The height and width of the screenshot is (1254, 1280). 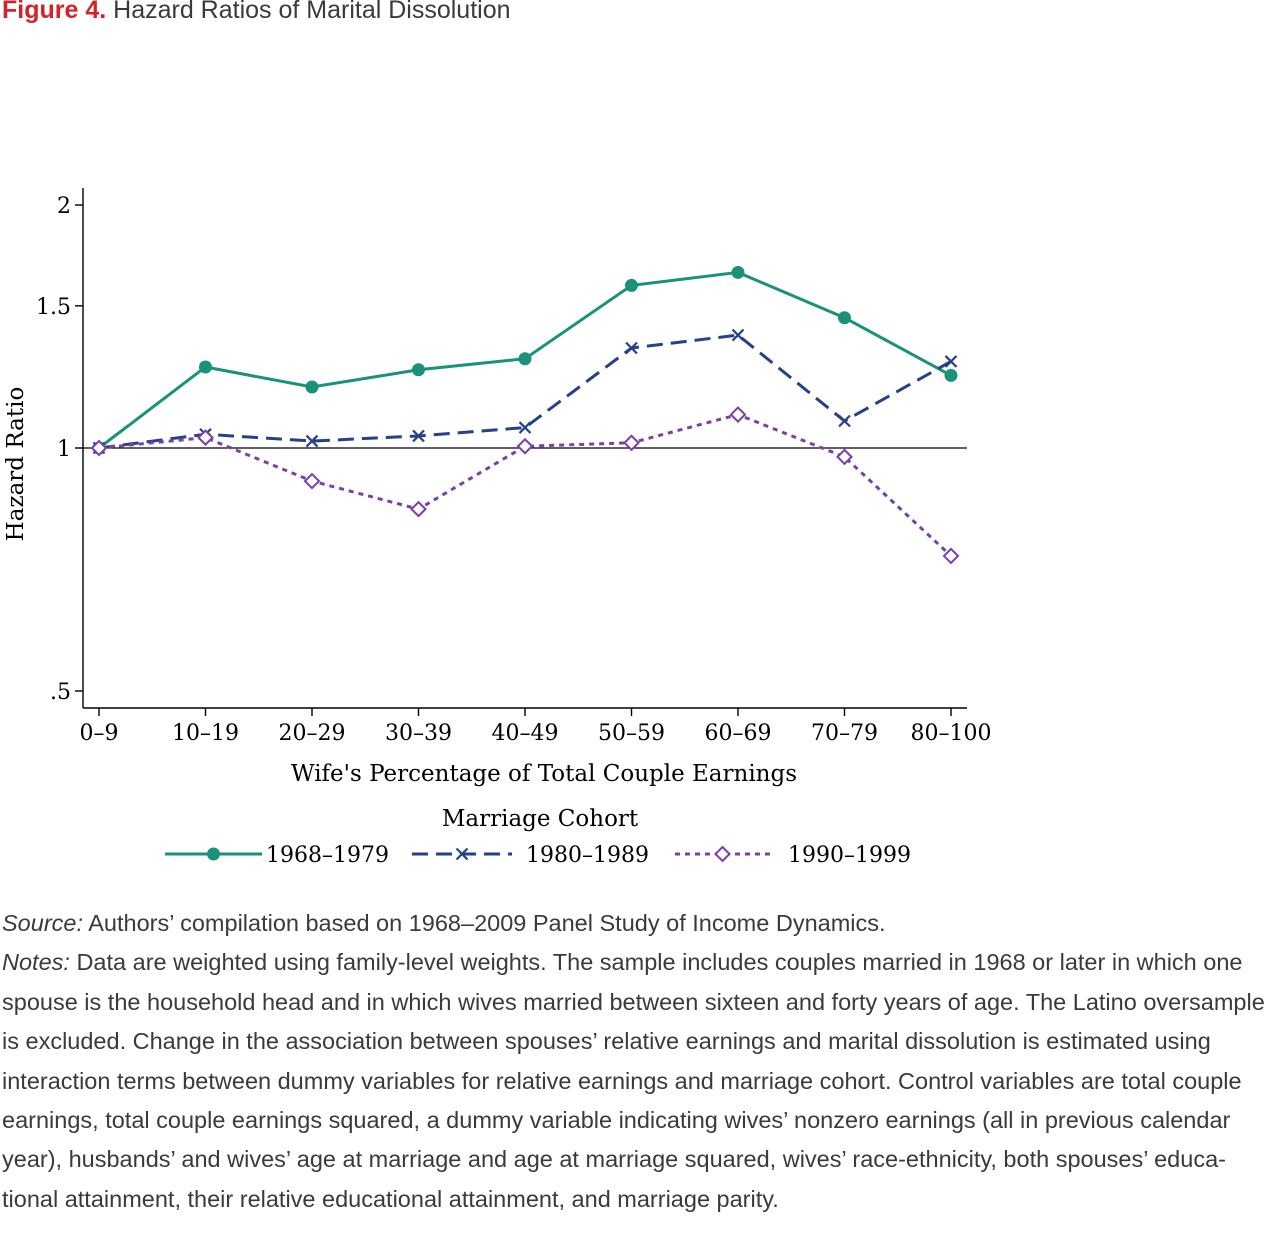 I want to click on source-label: Source:, so click(x=42, y=923).